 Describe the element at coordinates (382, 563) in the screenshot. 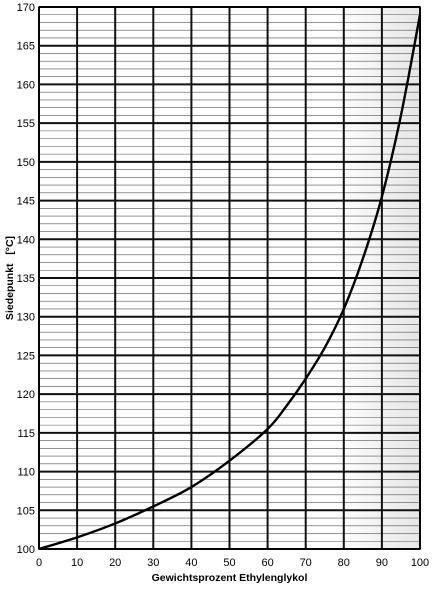

I see `x-tick-label: 90` at that location.